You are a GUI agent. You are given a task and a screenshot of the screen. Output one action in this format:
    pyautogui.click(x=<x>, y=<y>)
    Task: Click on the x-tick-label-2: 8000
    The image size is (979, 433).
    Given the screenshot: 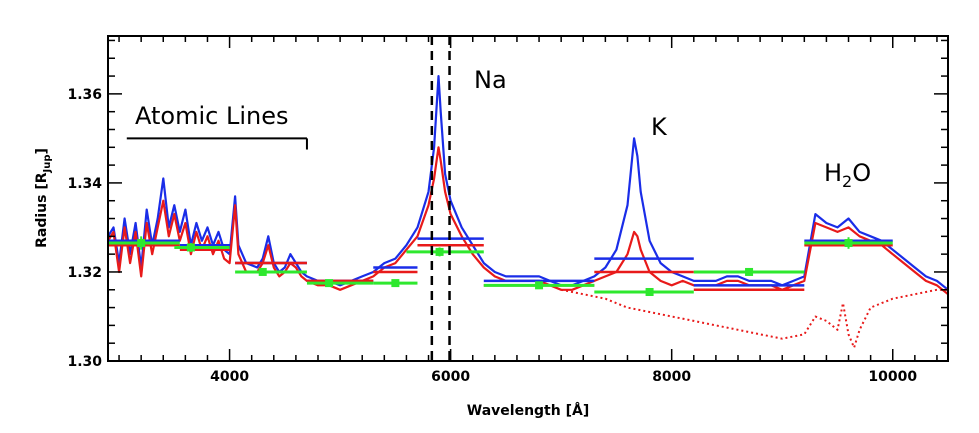 What is the action you would take?
    pyautogui.click(x=671, y=377)
    